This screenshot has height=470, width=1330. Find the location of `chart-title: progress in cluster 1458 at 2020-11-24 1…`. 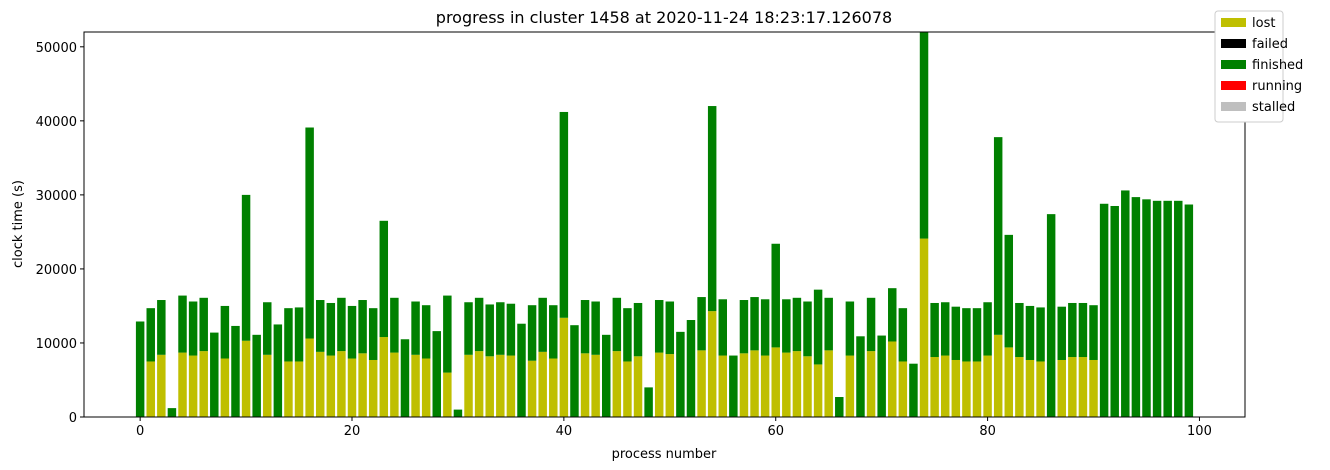

chart-title: progress in cluster 1458 at 2020-11-24 1… is located at coordinates (664, 17).